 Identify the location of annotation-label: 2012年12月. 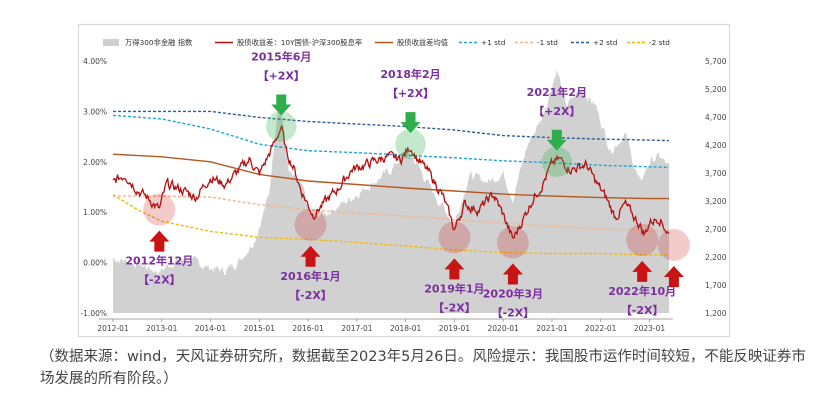
(159, 261).